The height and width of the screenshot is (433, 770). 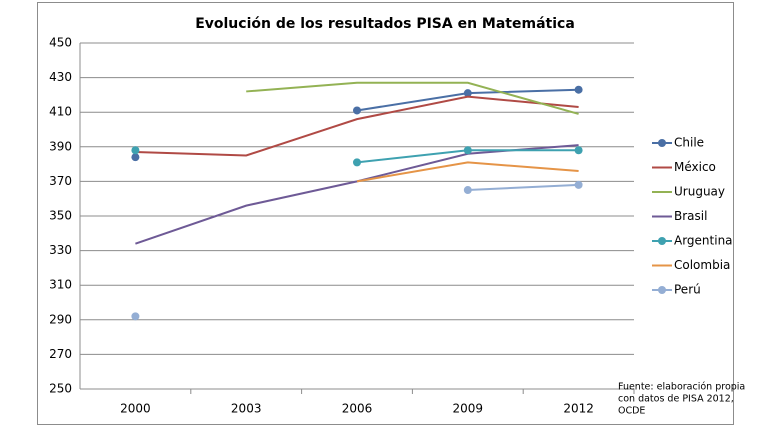 I want to click on legend-label: Perú, so click(x=687, y=290).